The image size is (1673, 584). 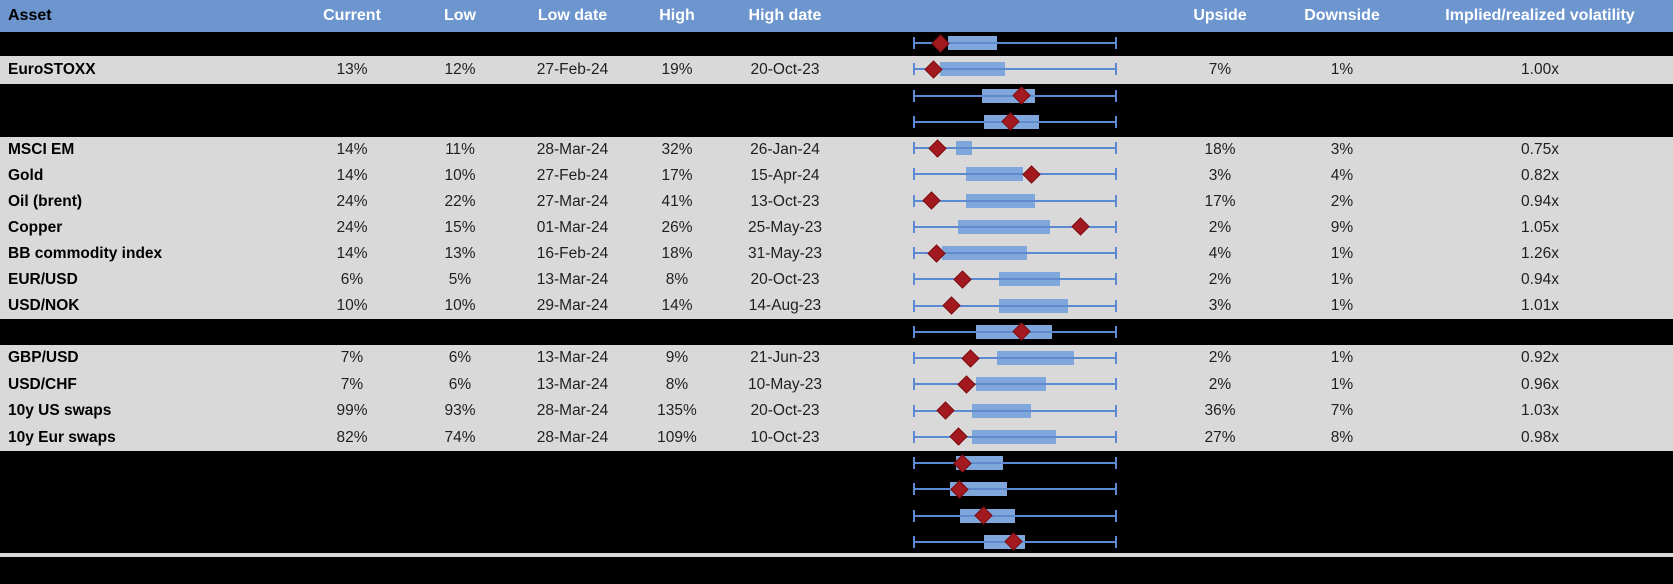 What do you see at coordinates (41, 149) in the screenshot?
I see `asset-name: MSCI EM` at bounding box center [41, 149].